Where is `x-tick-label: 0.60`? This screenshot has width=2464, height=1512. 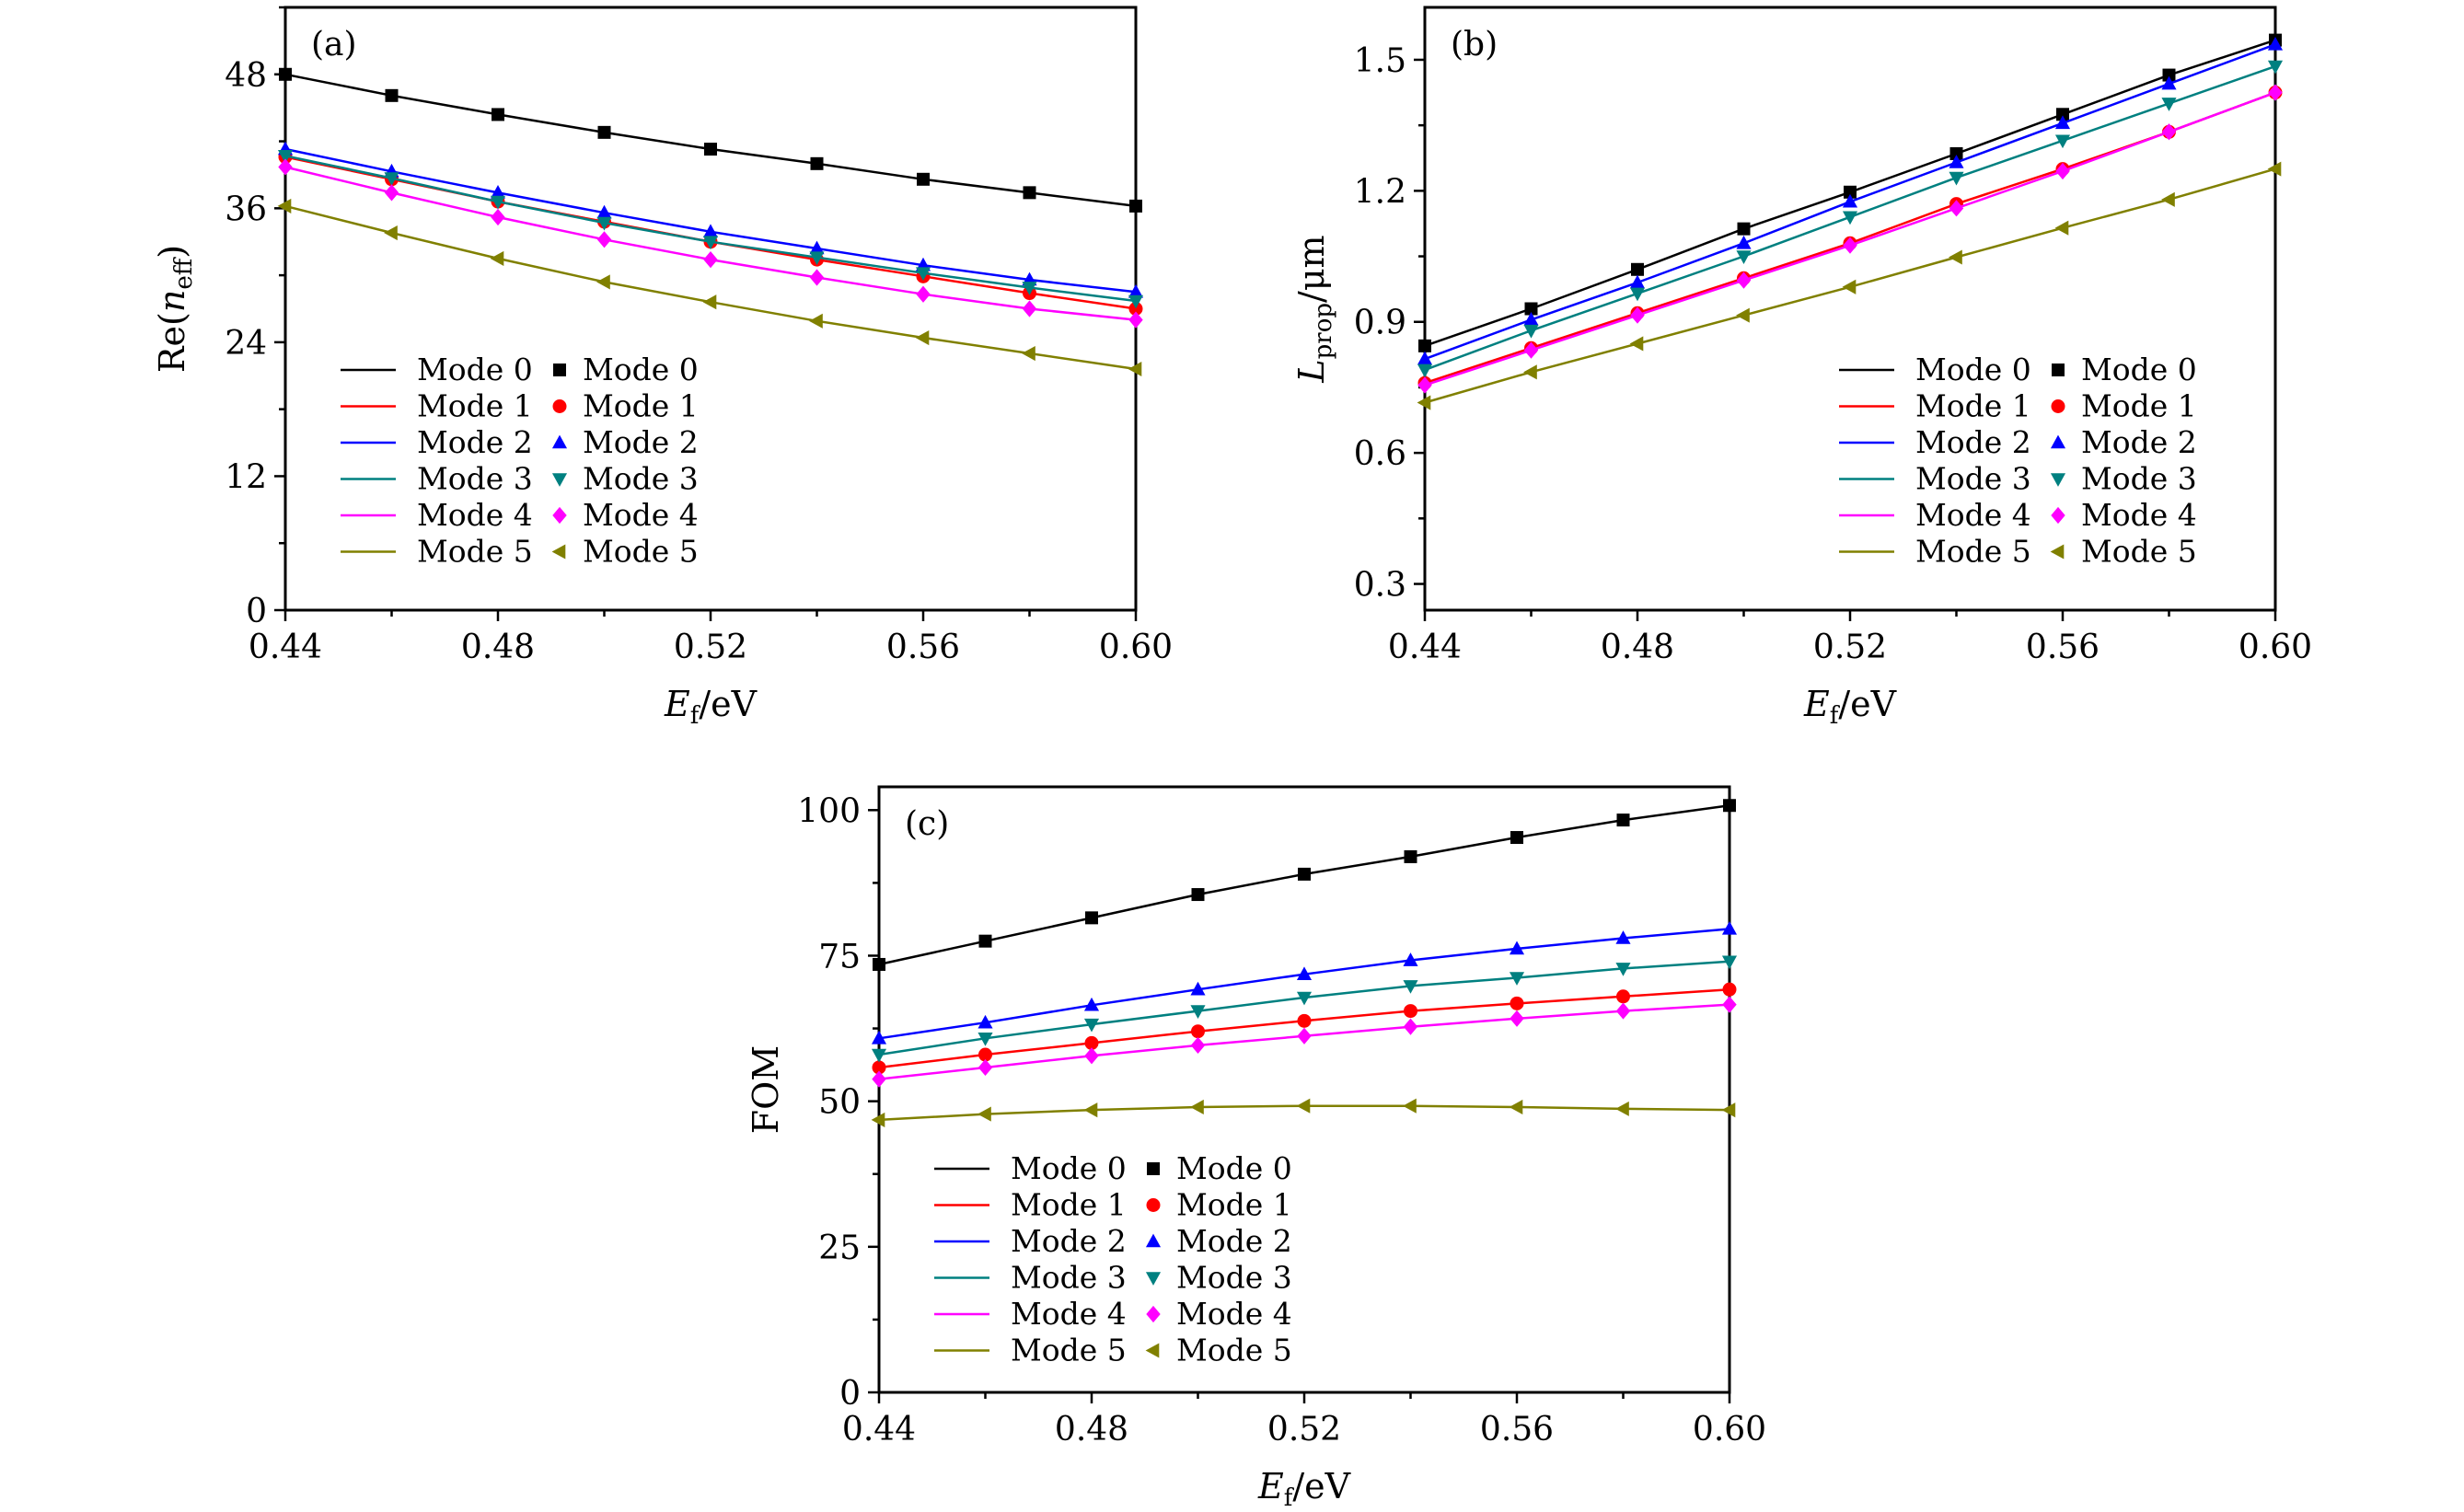
x-tick-label: 0.60 is located at coordinates (2275, 647).